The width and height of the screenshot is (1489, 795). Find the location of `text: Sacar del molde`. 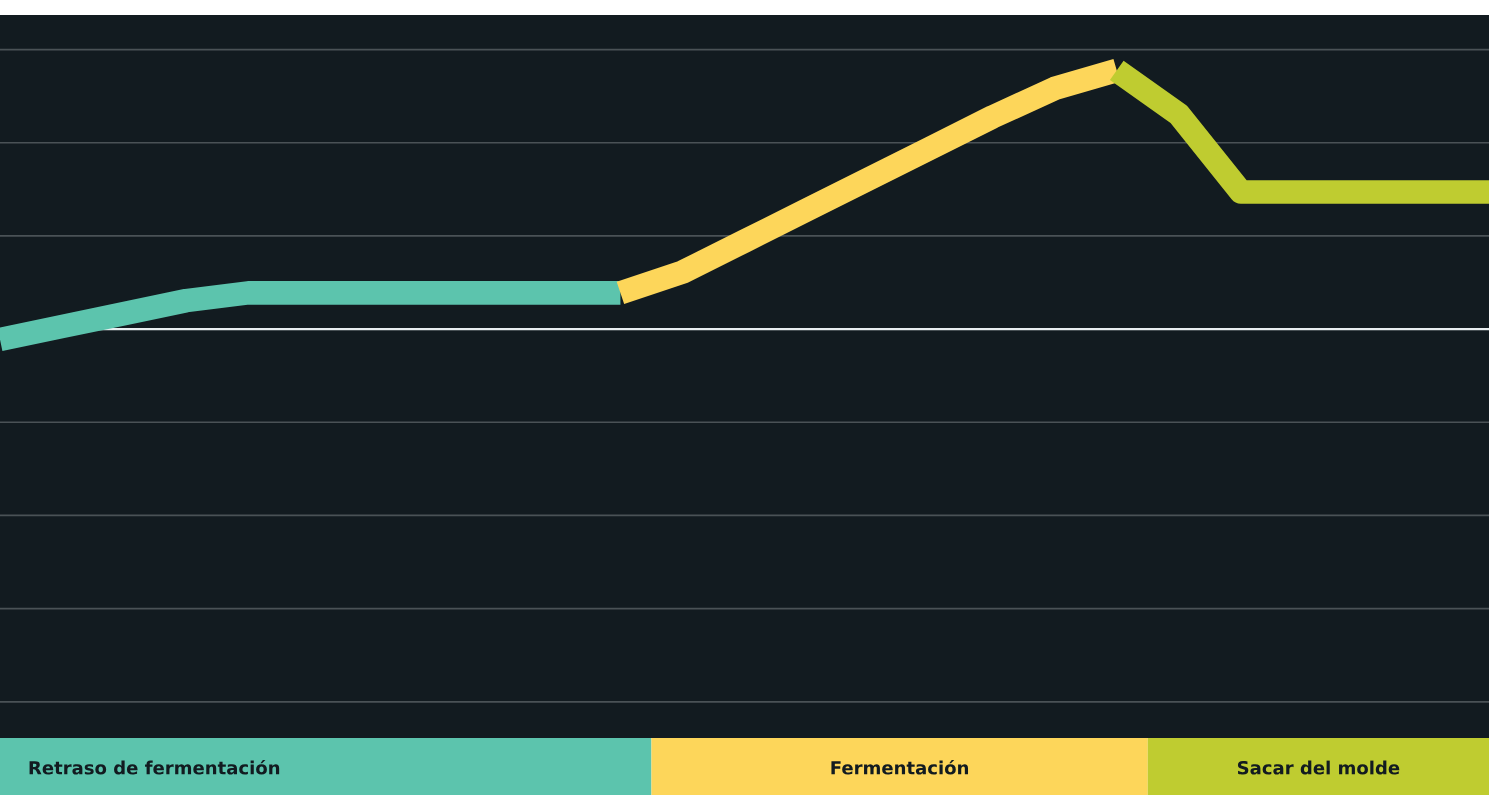

text: Sacar del molde is located at coordinates (1318, 767).